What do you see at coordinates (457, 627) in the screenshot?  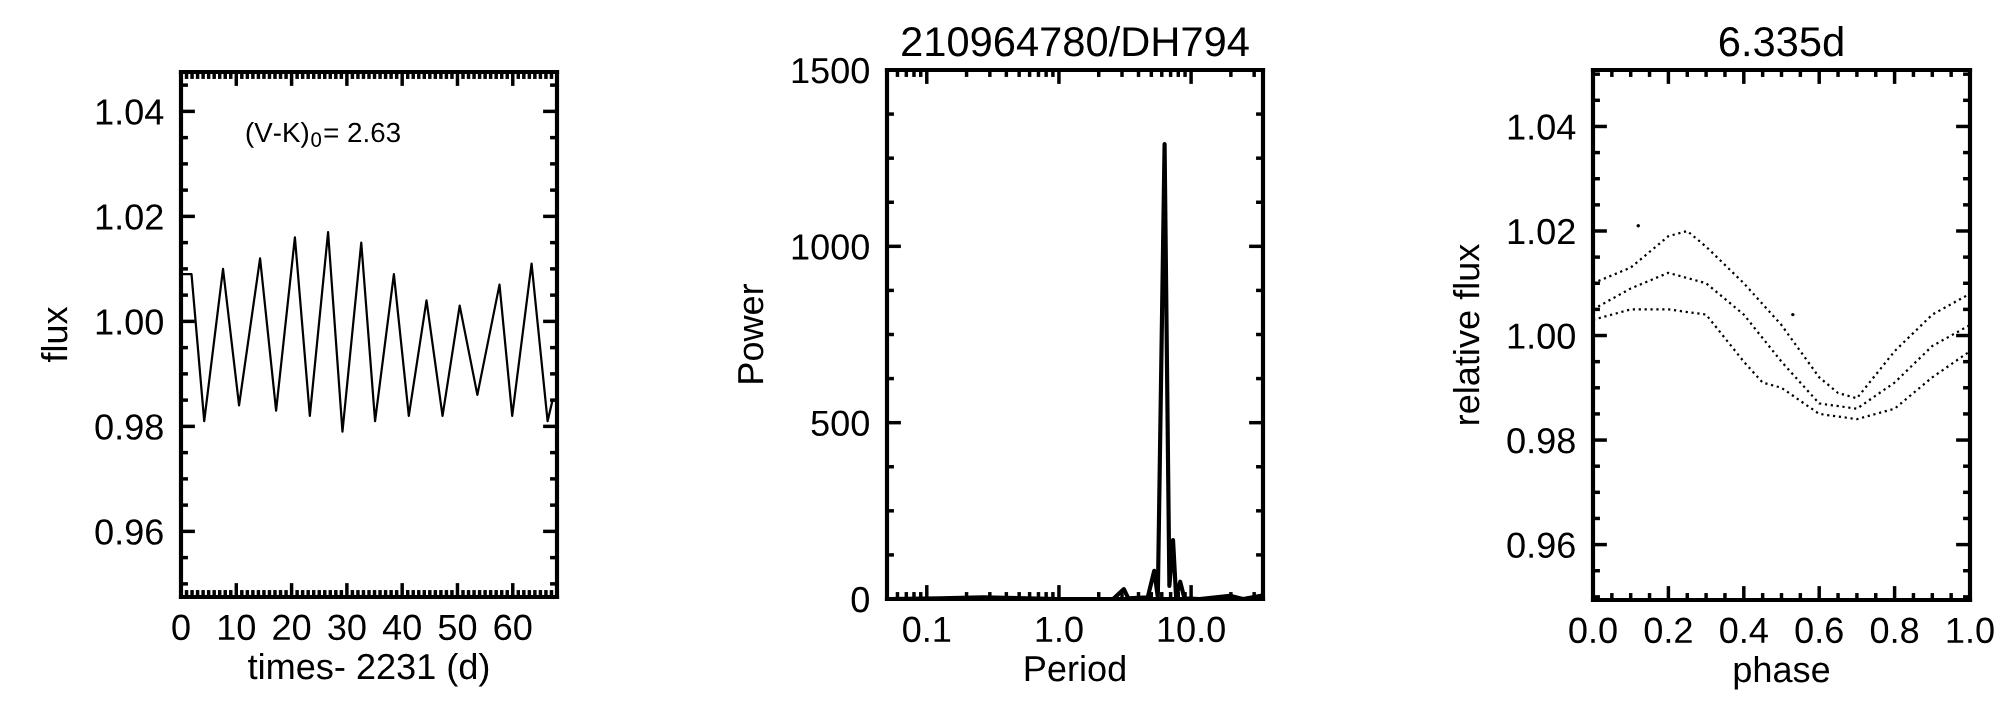 I see `x-tick-label: 50` at bounding box center [457, 627].